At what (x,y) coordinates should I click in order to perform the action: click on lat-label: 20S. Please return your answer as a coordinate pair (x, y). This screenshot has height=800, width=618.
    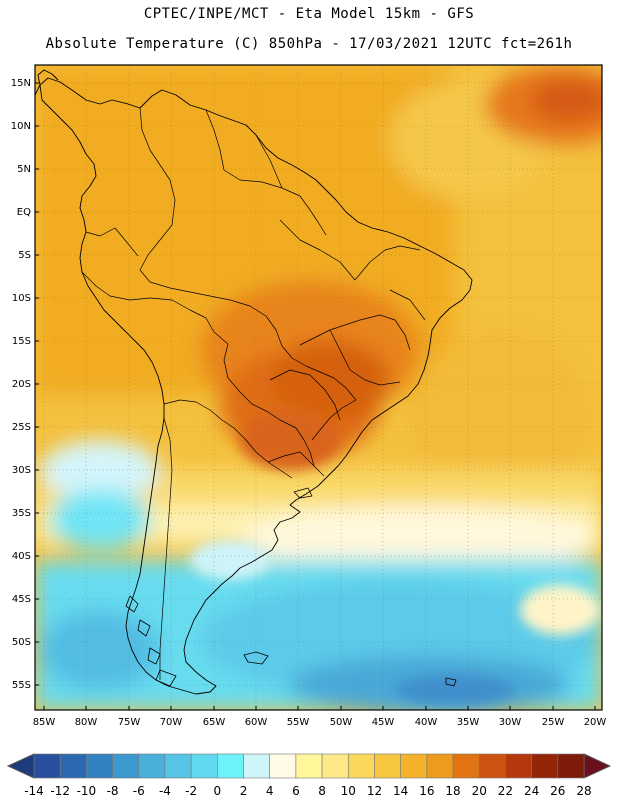
    Looking at the image, I should click on (21, 384).